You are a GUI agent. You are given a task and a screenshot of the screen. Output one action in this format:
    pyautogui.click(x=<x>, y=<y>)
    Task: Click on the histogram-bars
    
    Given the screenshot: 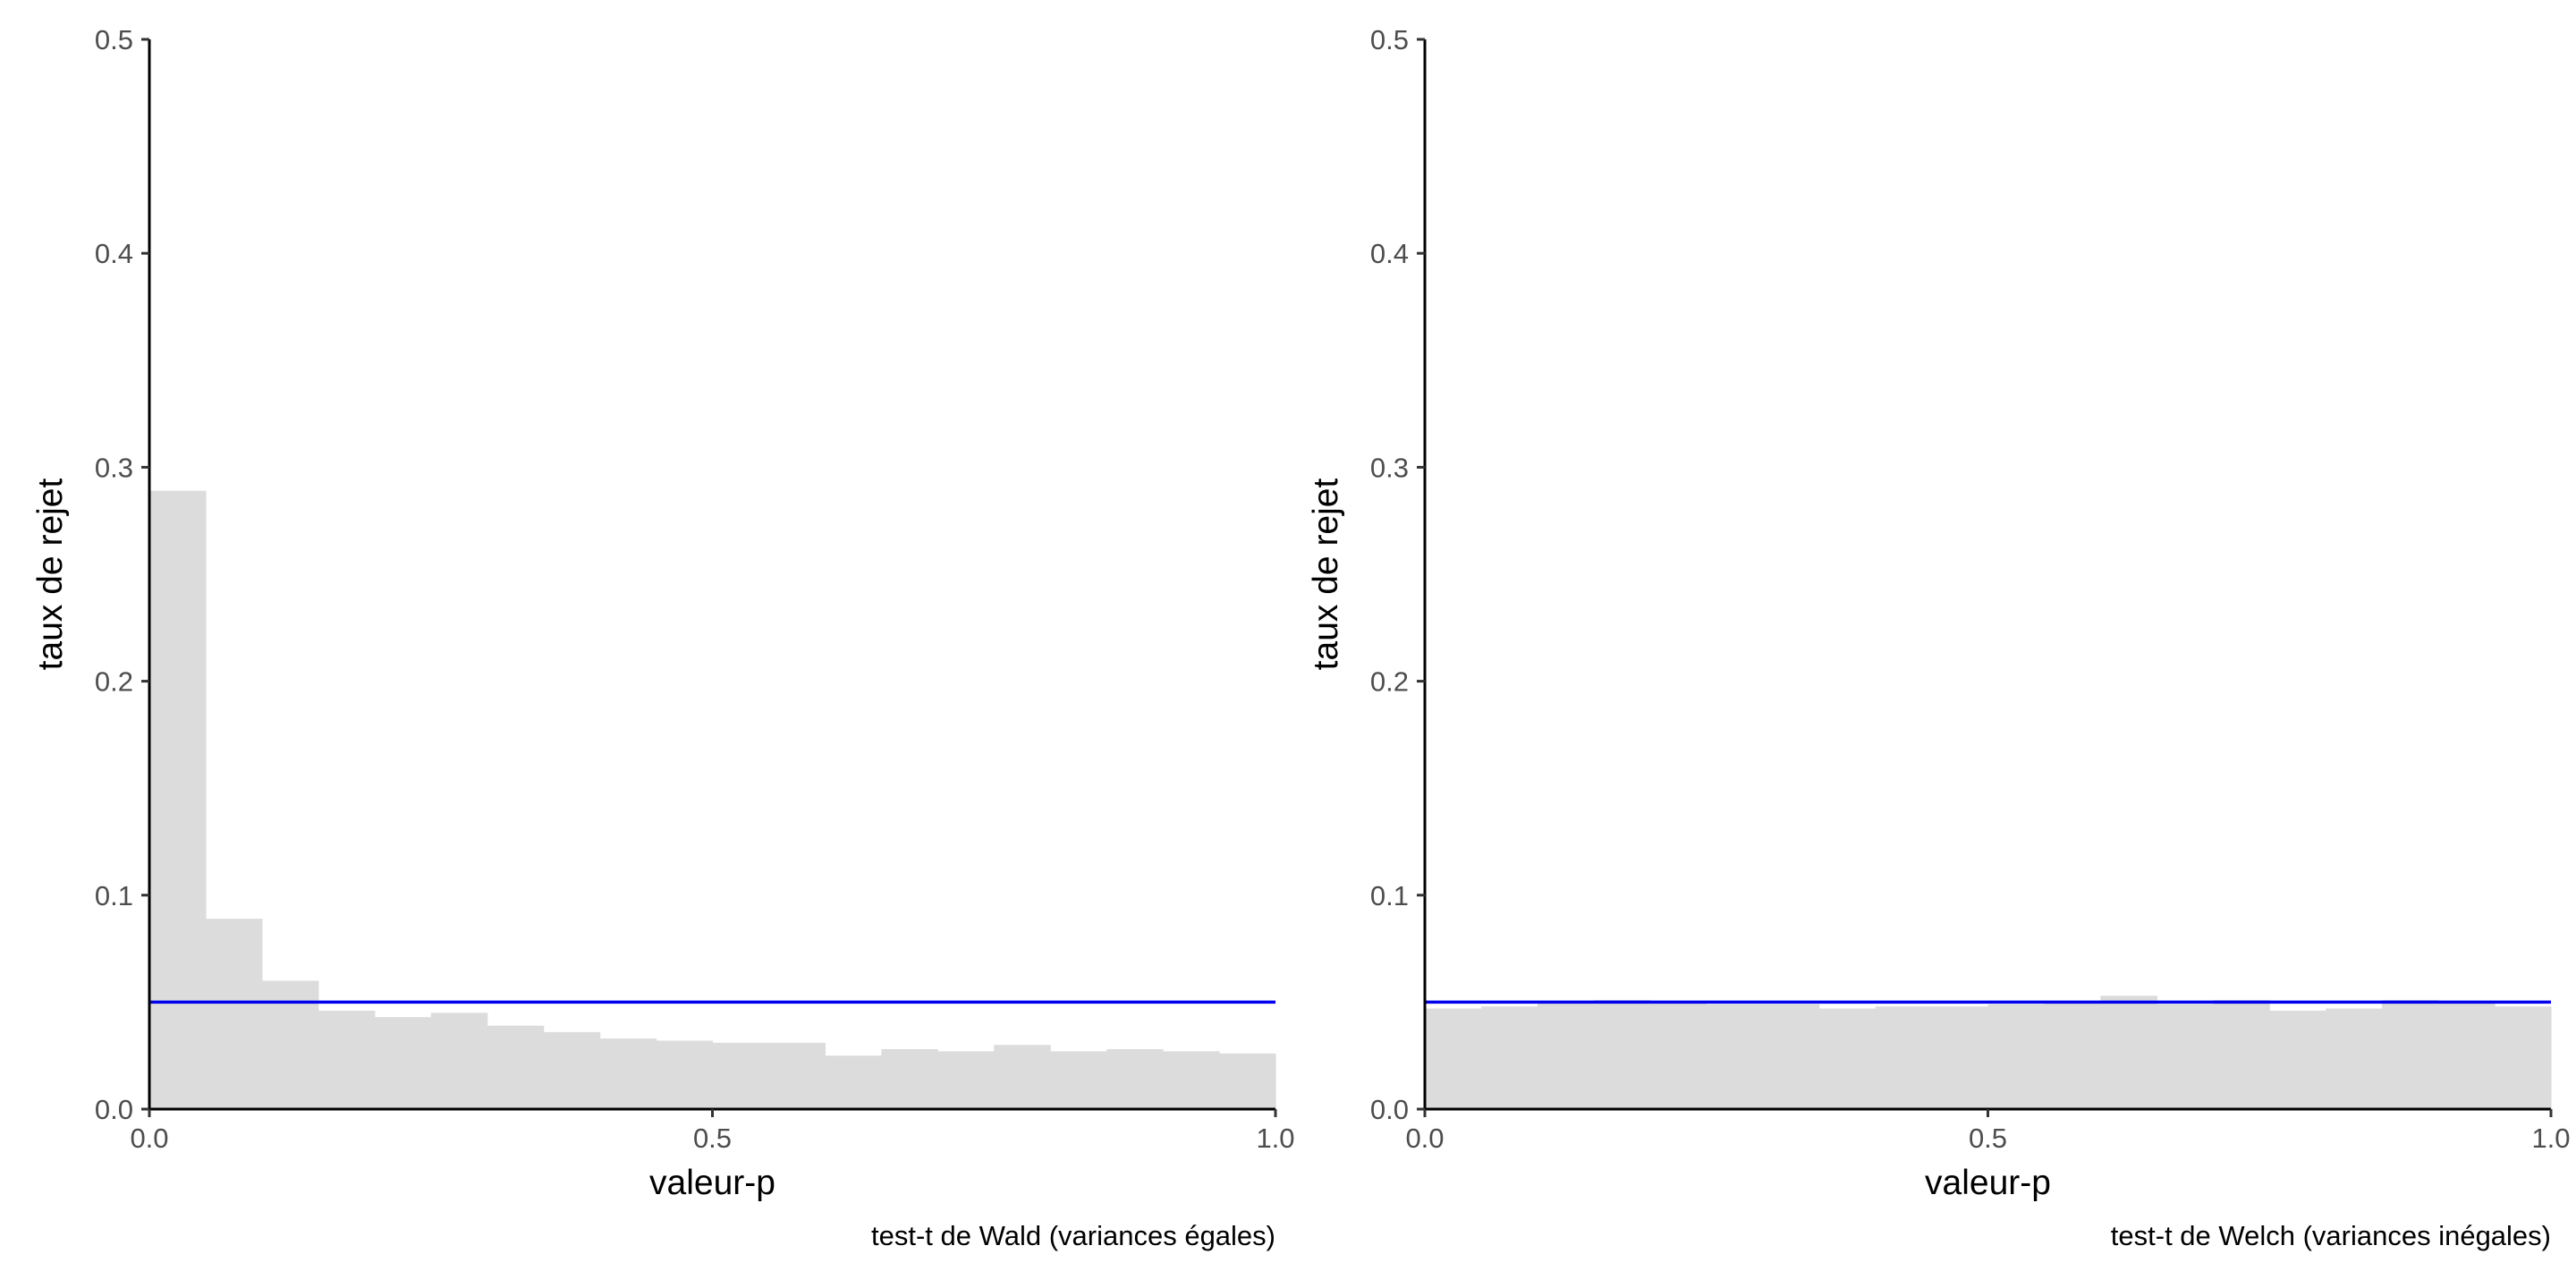 What is the action you would take?
    pyautogui.click(x=1988, y=1052)
    